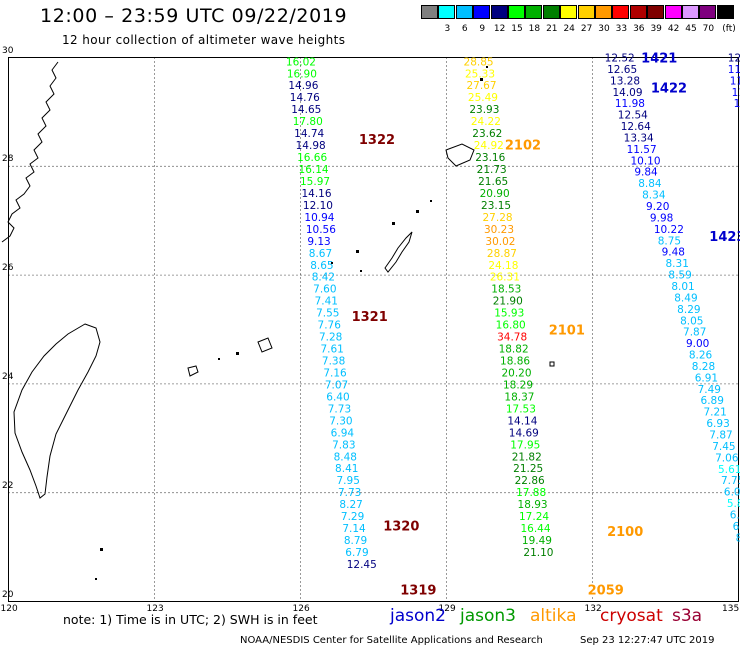 The image size is (740, 650). What do you see at coordinates (627, 93) in the screenshot?
I see `wave-height-value: 14.09` at bounding box center [627, 93].